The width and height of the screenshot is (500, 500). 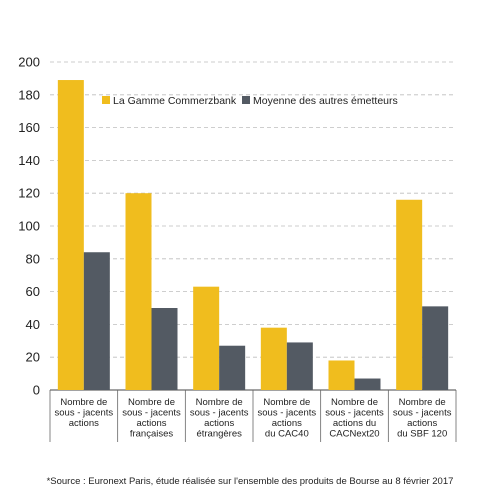 What do you see at coordinates (152, 434) in the screenshot?
I see `x-category-label: françaises` at bounding box center [152, 434].